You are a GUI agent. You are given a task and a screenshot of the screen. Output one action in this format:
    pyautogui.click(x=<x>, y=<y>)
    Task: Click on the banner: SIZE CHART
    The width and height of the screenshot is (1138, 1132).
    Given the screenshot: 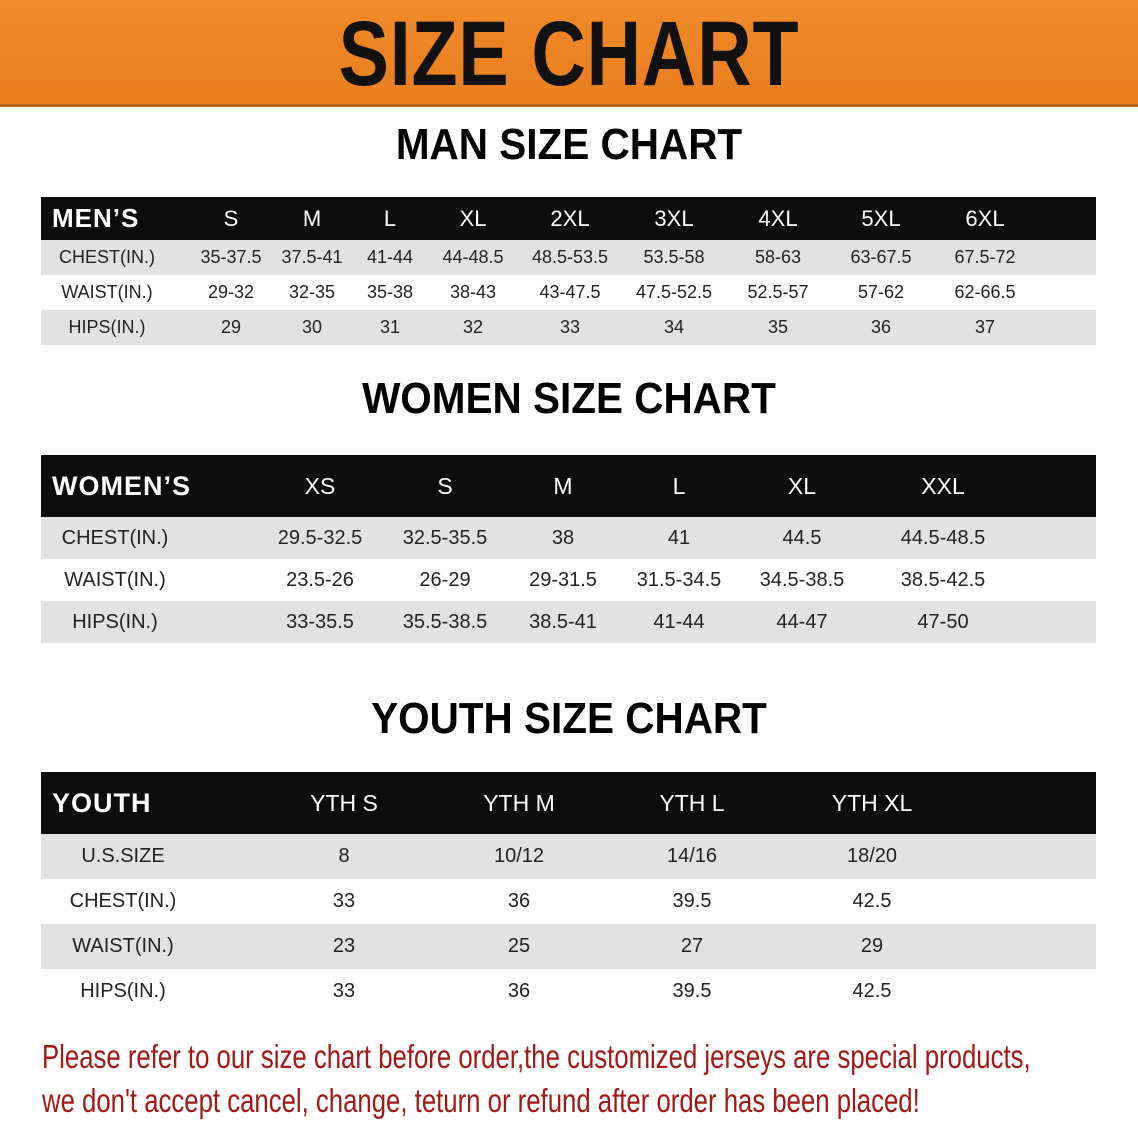 What is the action you would take?
    pyautogui.click(x=569, y=53)
    